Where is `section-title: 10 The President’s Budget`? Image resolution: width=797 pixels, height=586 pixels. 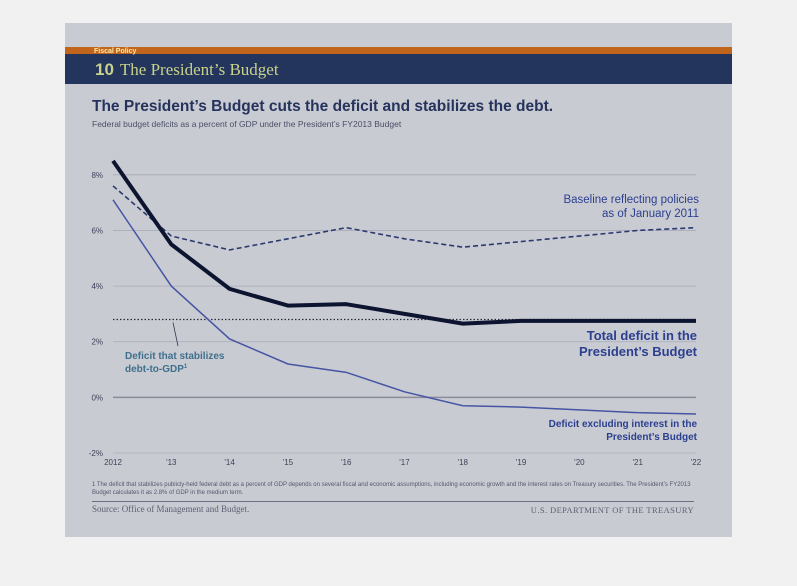
section-title: 10 The President’s Budget is located at coordinates (187, 70).